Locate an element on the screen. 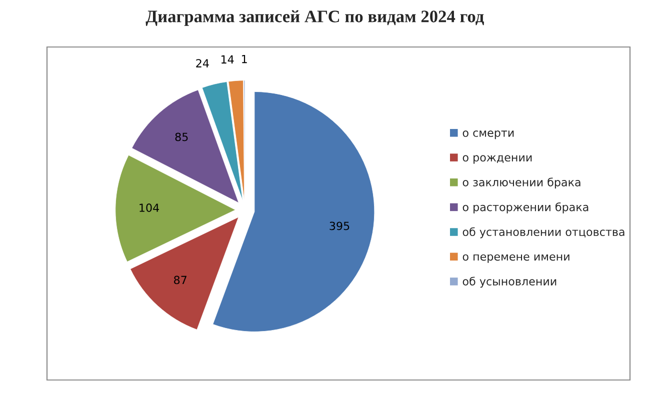 This screenshot has height=420, width=670. legend-label: о смерти is located at coordinates (488, 135).